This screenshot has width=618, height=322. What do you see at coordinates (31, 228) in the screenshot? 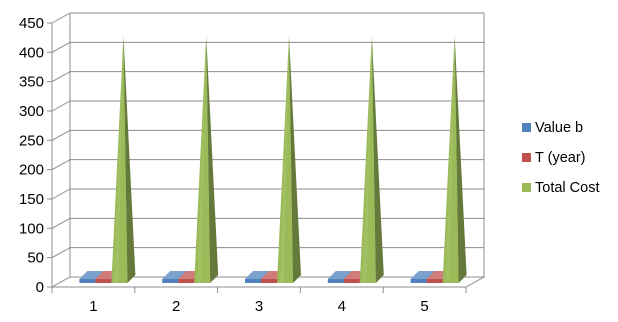
I see `y-tick-label: 100` at bounding box center [31, 228].